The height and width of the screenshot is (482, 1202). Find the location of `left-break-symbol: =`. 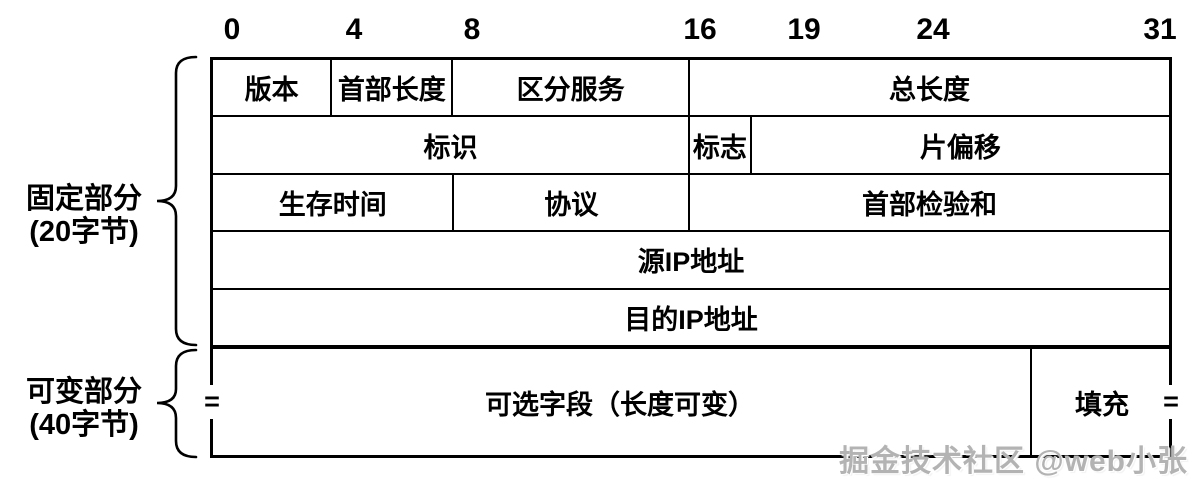

left-break-symbol: = is located at coordinates (212, 401).